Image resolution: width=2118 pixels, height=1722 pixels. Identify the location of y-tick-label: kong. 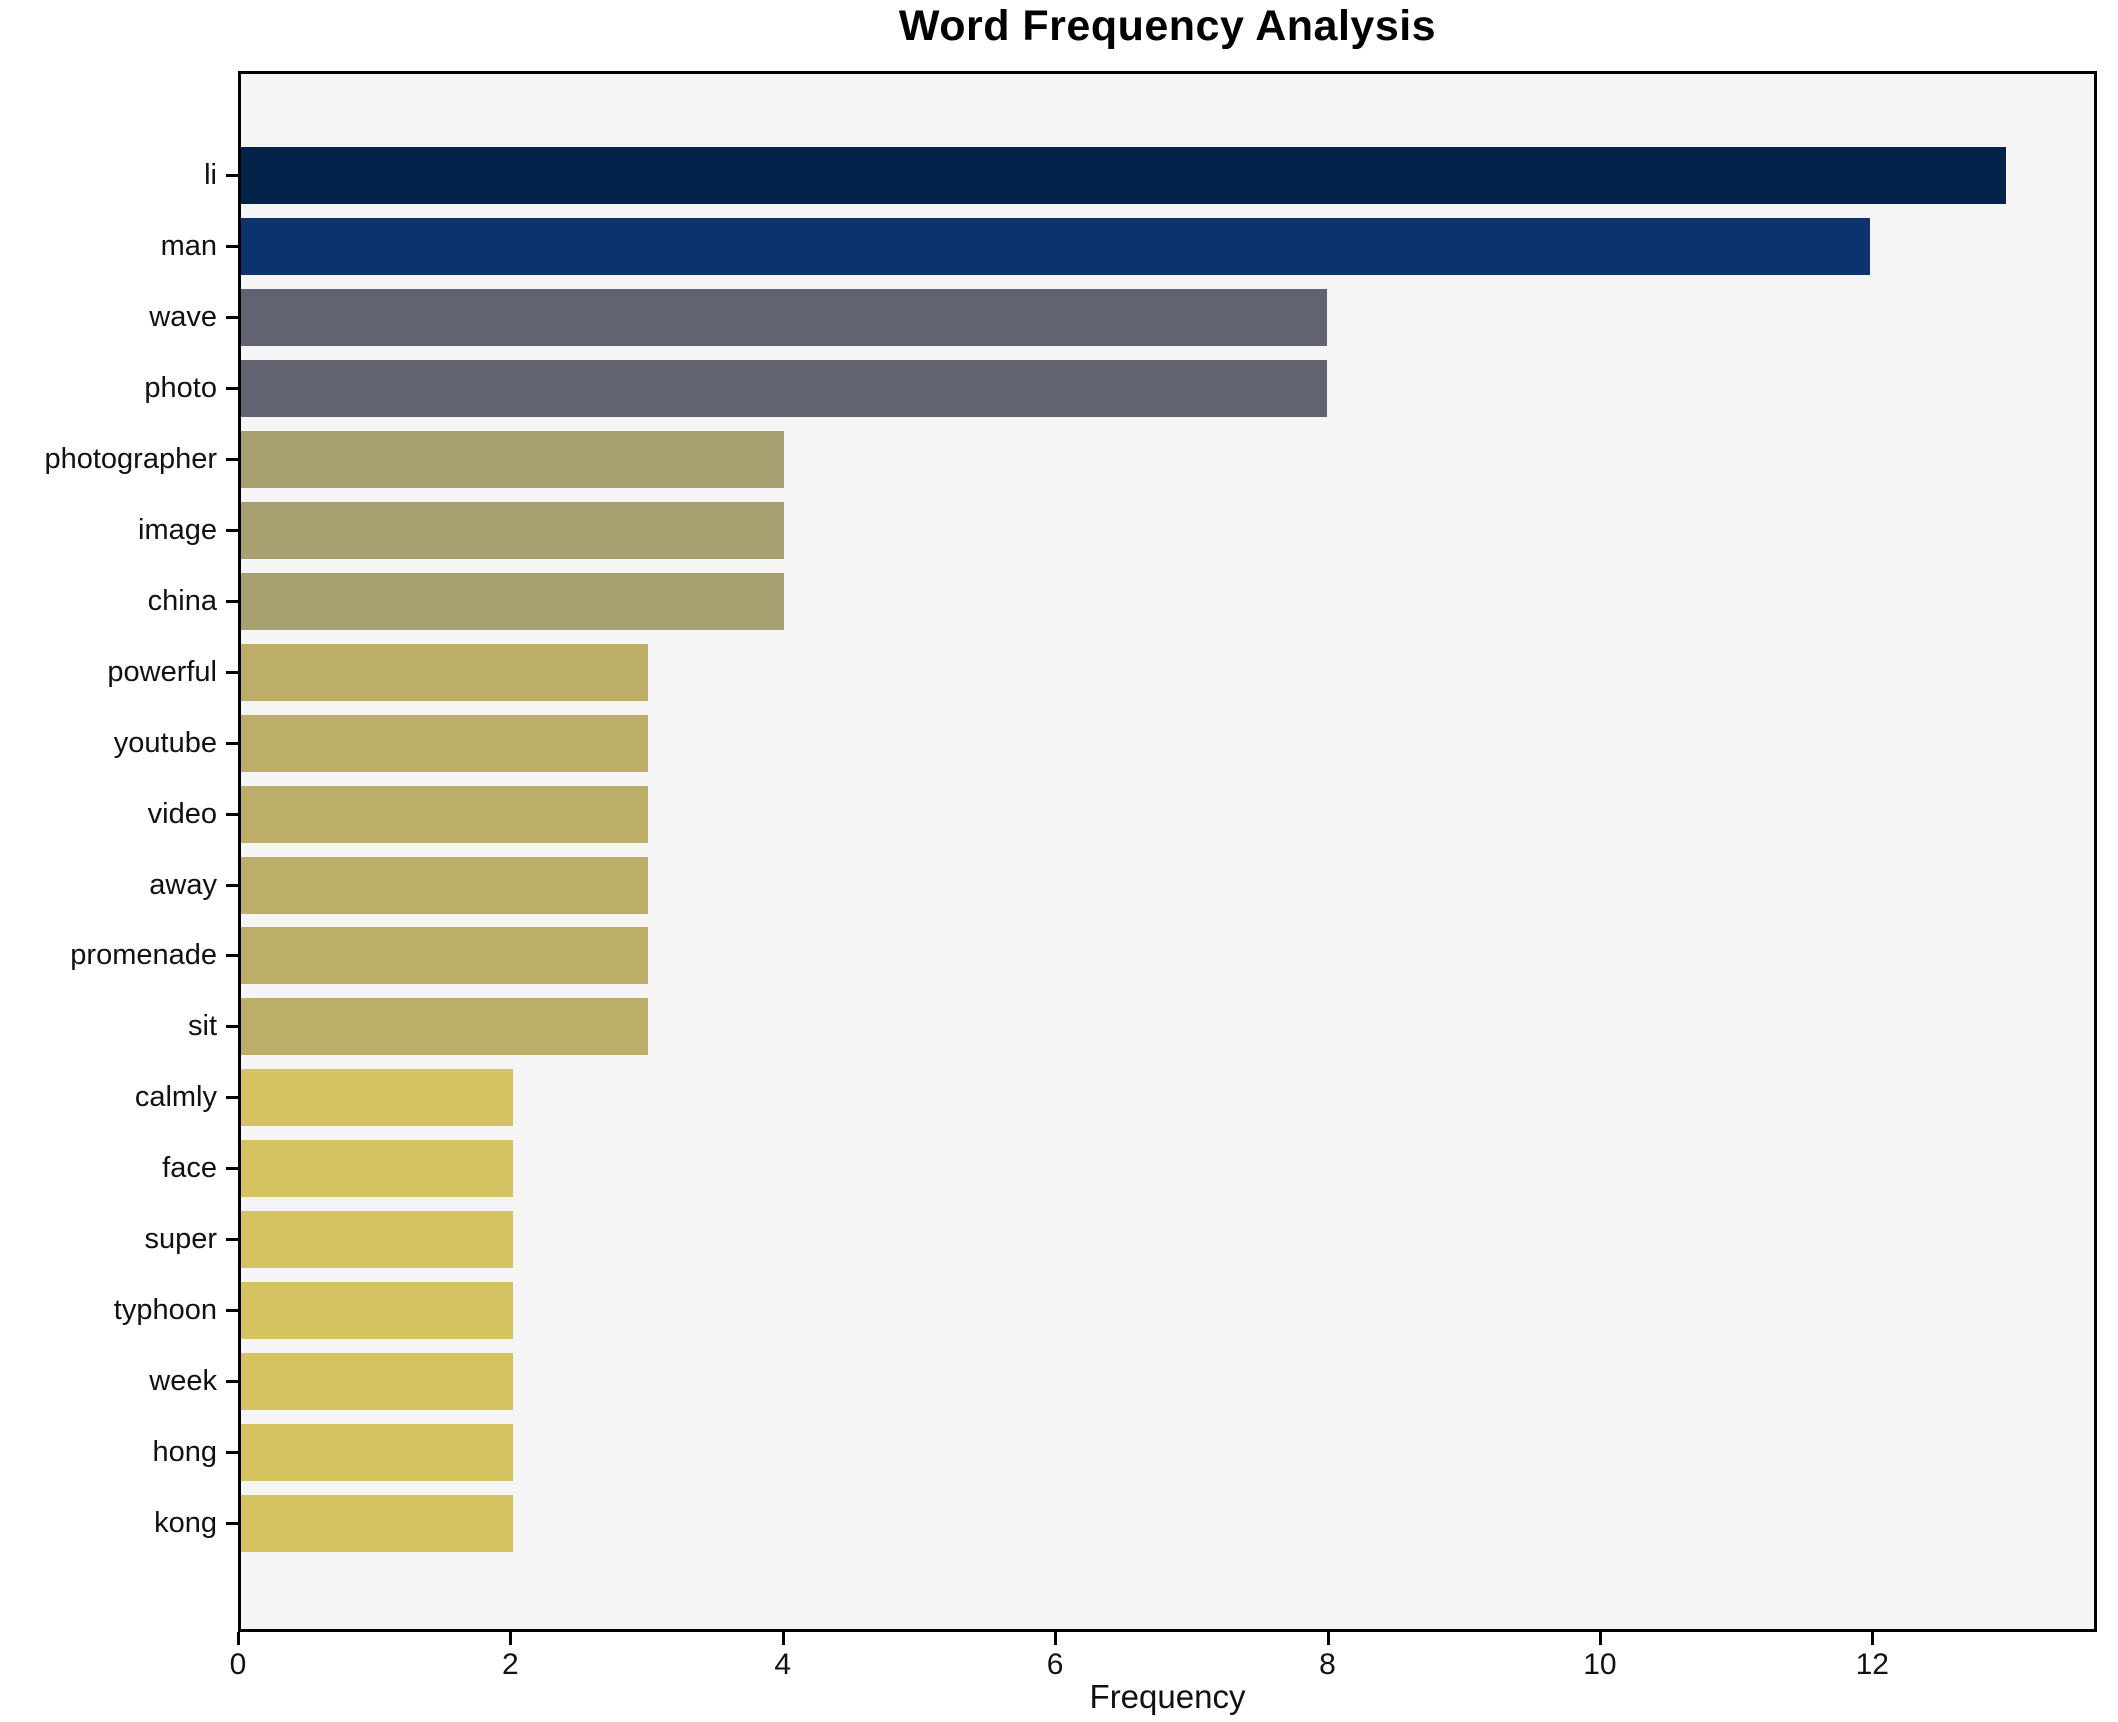
(185, 1523).